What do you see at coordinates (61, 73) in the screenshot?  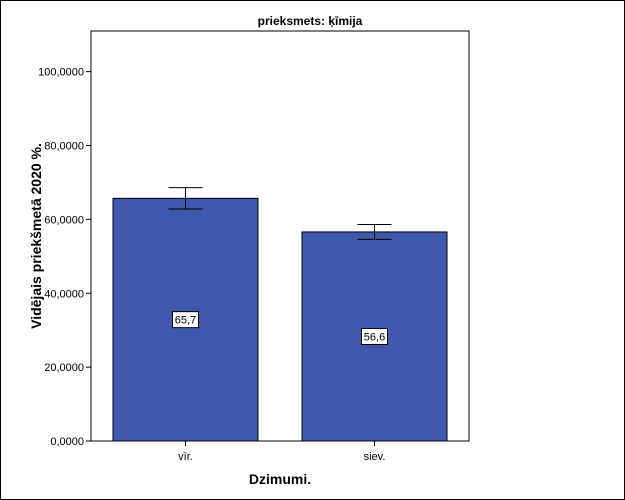 I see `y-tick-label: 100,0000` at bounding box center [61, 73].